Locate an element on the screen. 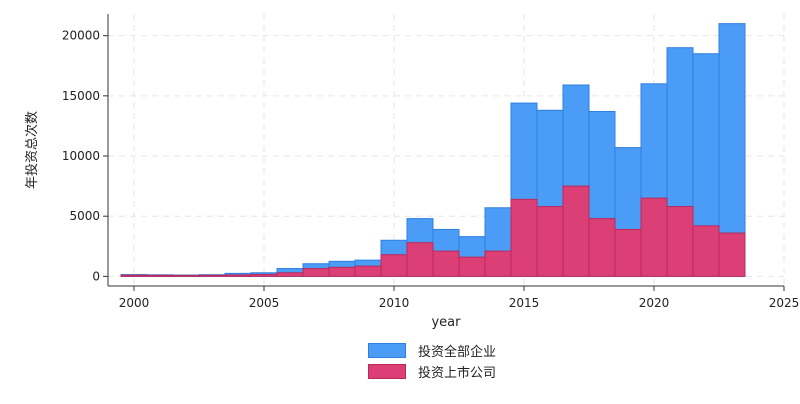  y-tick-label: 20000 is located at coordinates (81, 36).